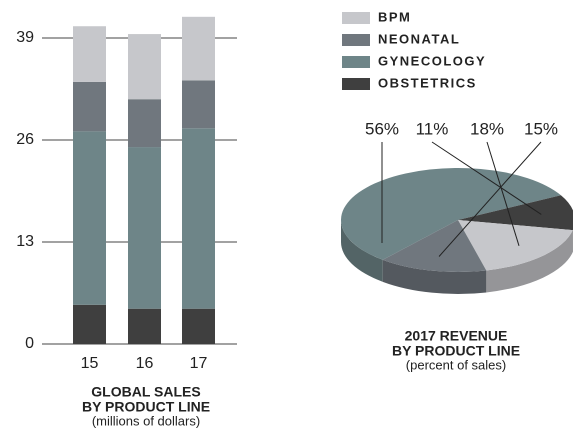 Image resolution: width=573 pixels, height=435 pixels. I want to click on chart-subtitle: (percent of sales), so click(456, 364).